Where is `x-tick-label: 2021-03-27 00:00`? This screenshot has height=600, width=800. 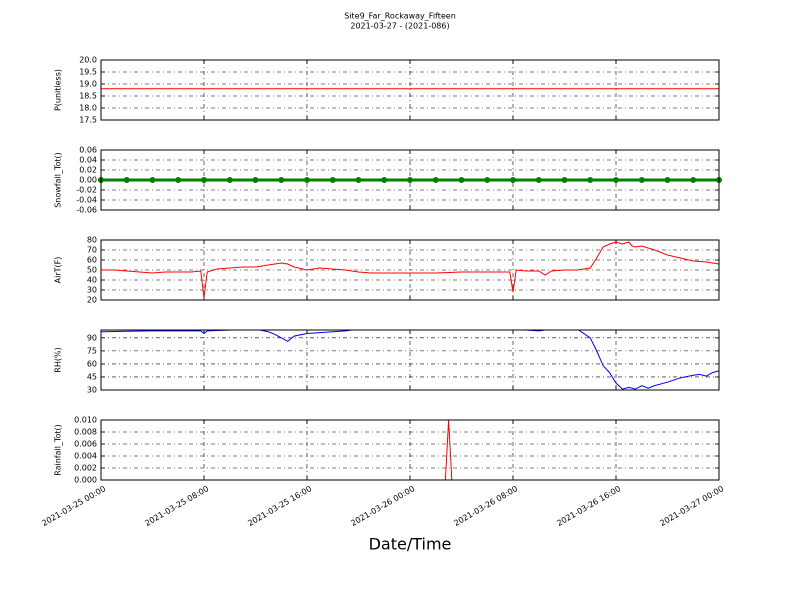
x-tick-label: 2021-03-27 00:00 is located at coordinates (691, 506).